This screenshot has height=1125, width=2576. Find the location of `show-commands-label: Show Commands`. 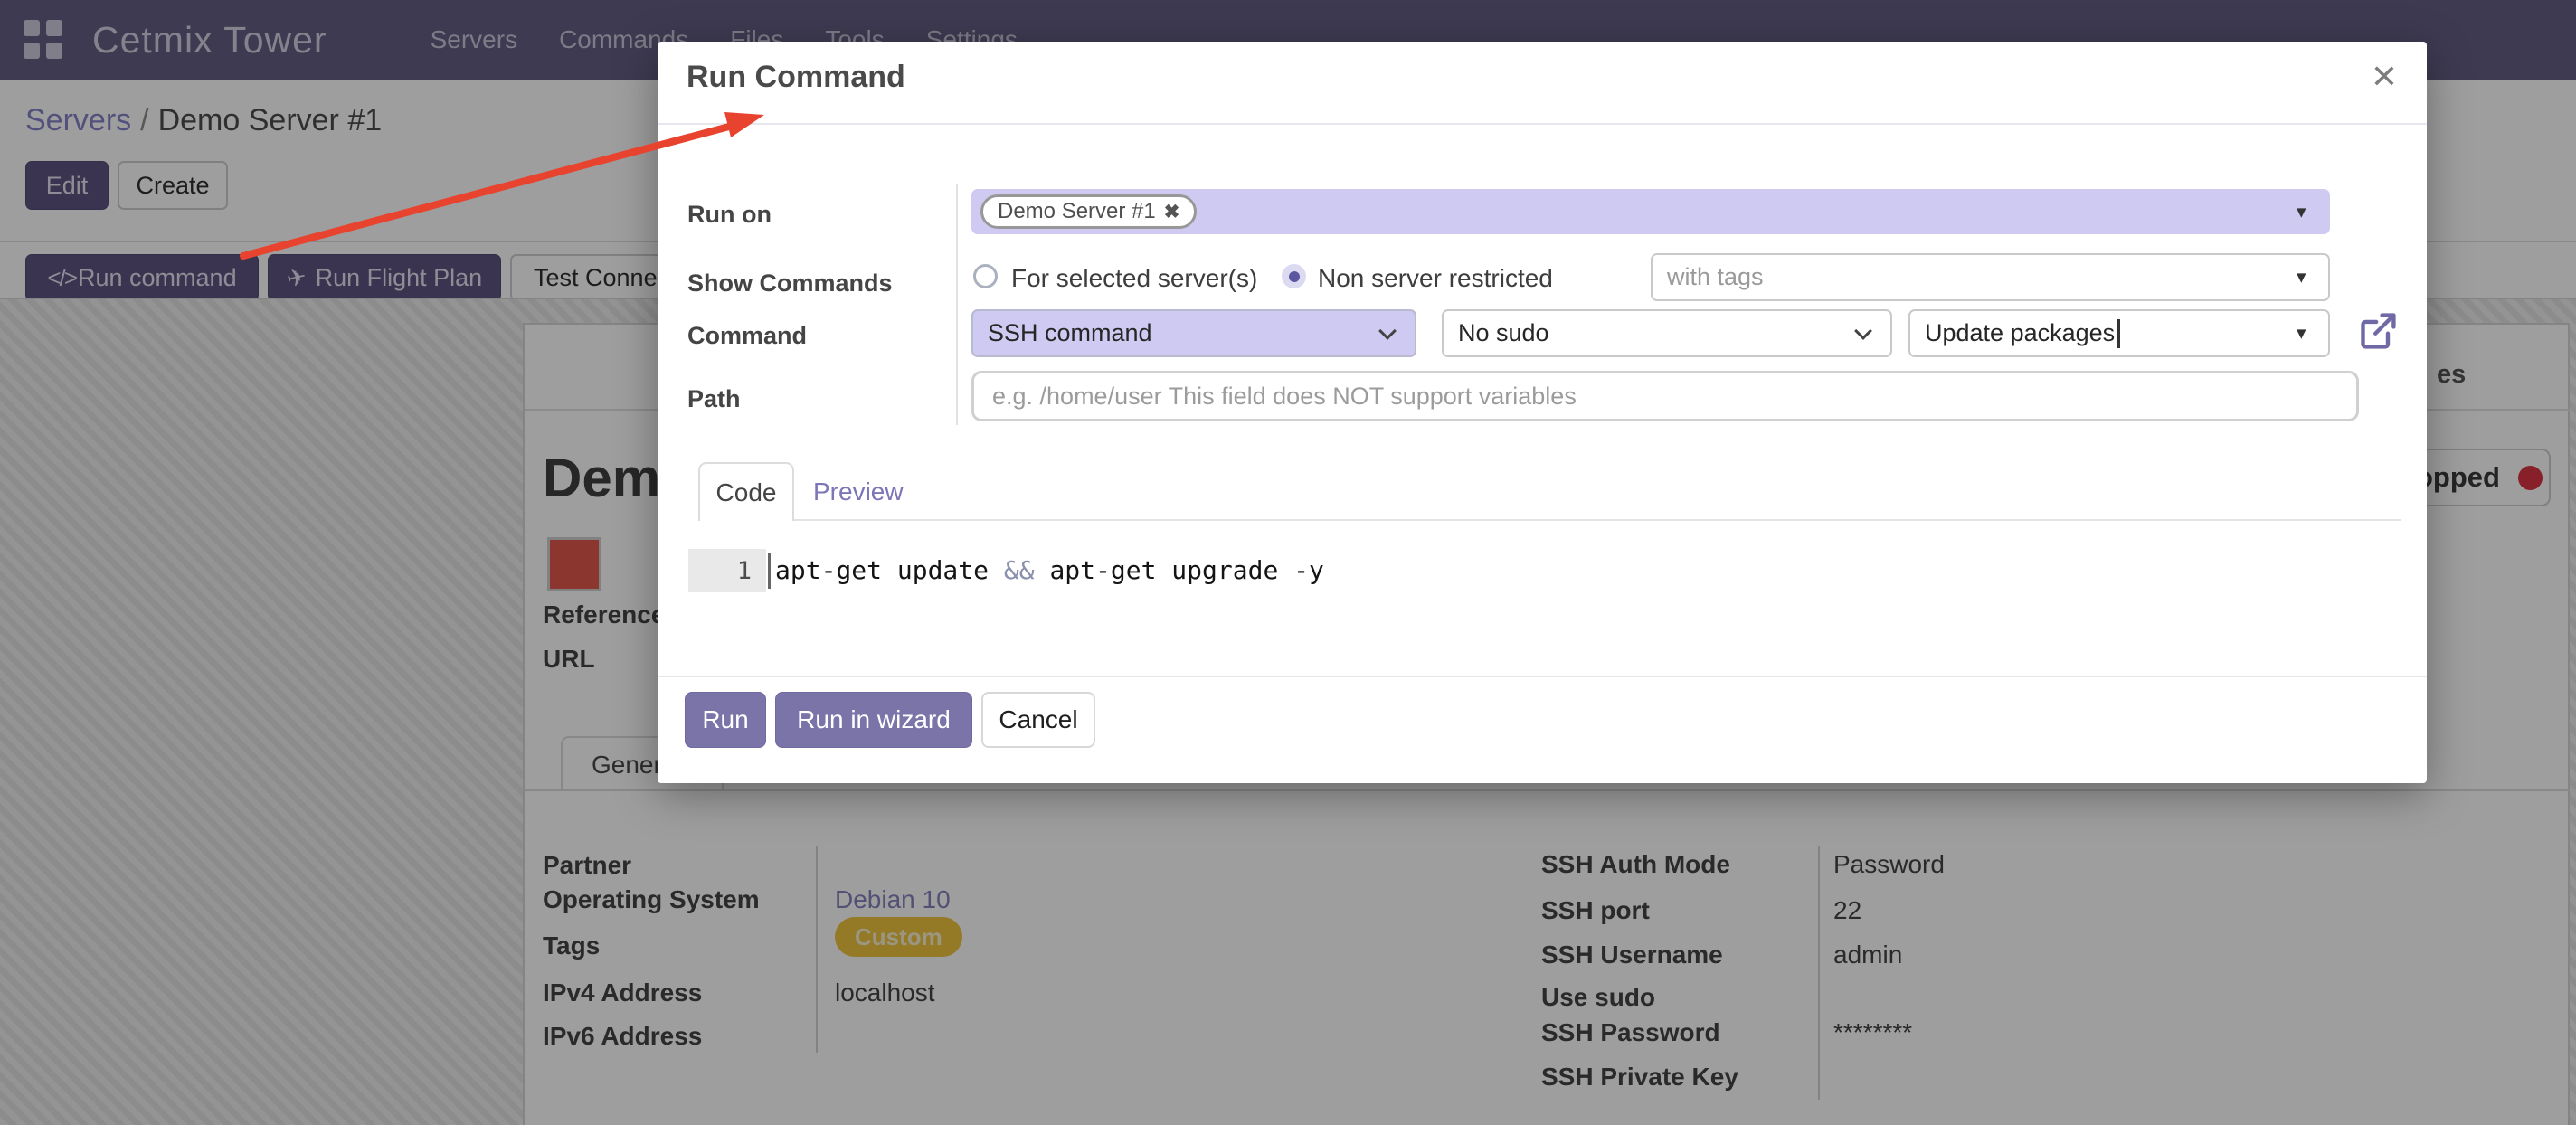

show-commands-label: Show Commands is located at coordinates (790, 283).